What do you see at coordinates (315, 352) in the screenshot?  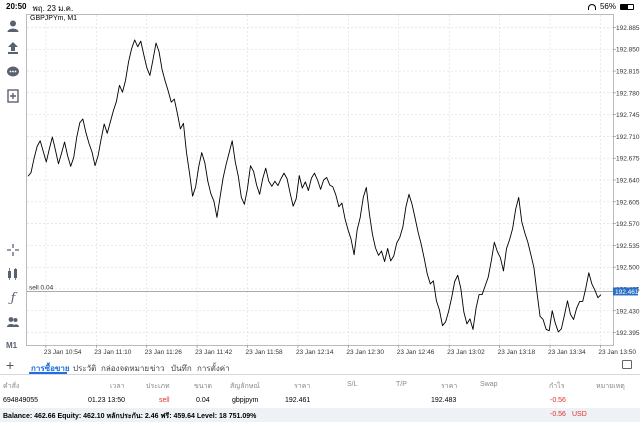 I see `x-tick-label: 23 Jan 12:14` at bounding box center [315, 352].